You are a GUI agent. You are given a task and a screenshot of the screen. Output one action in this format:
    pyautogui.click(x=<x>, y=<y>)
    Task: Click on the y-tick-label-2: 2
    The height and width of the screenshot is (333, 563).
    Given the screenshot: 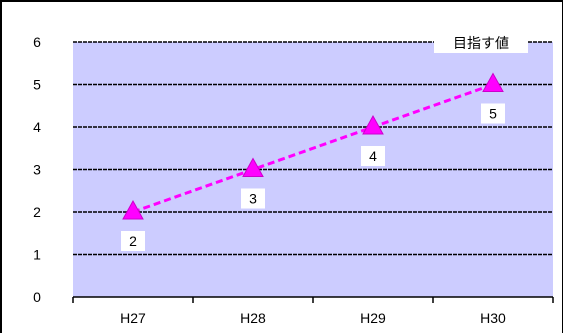 What is the action you would take?
    pyautogui.click(x=37, y=212)
    